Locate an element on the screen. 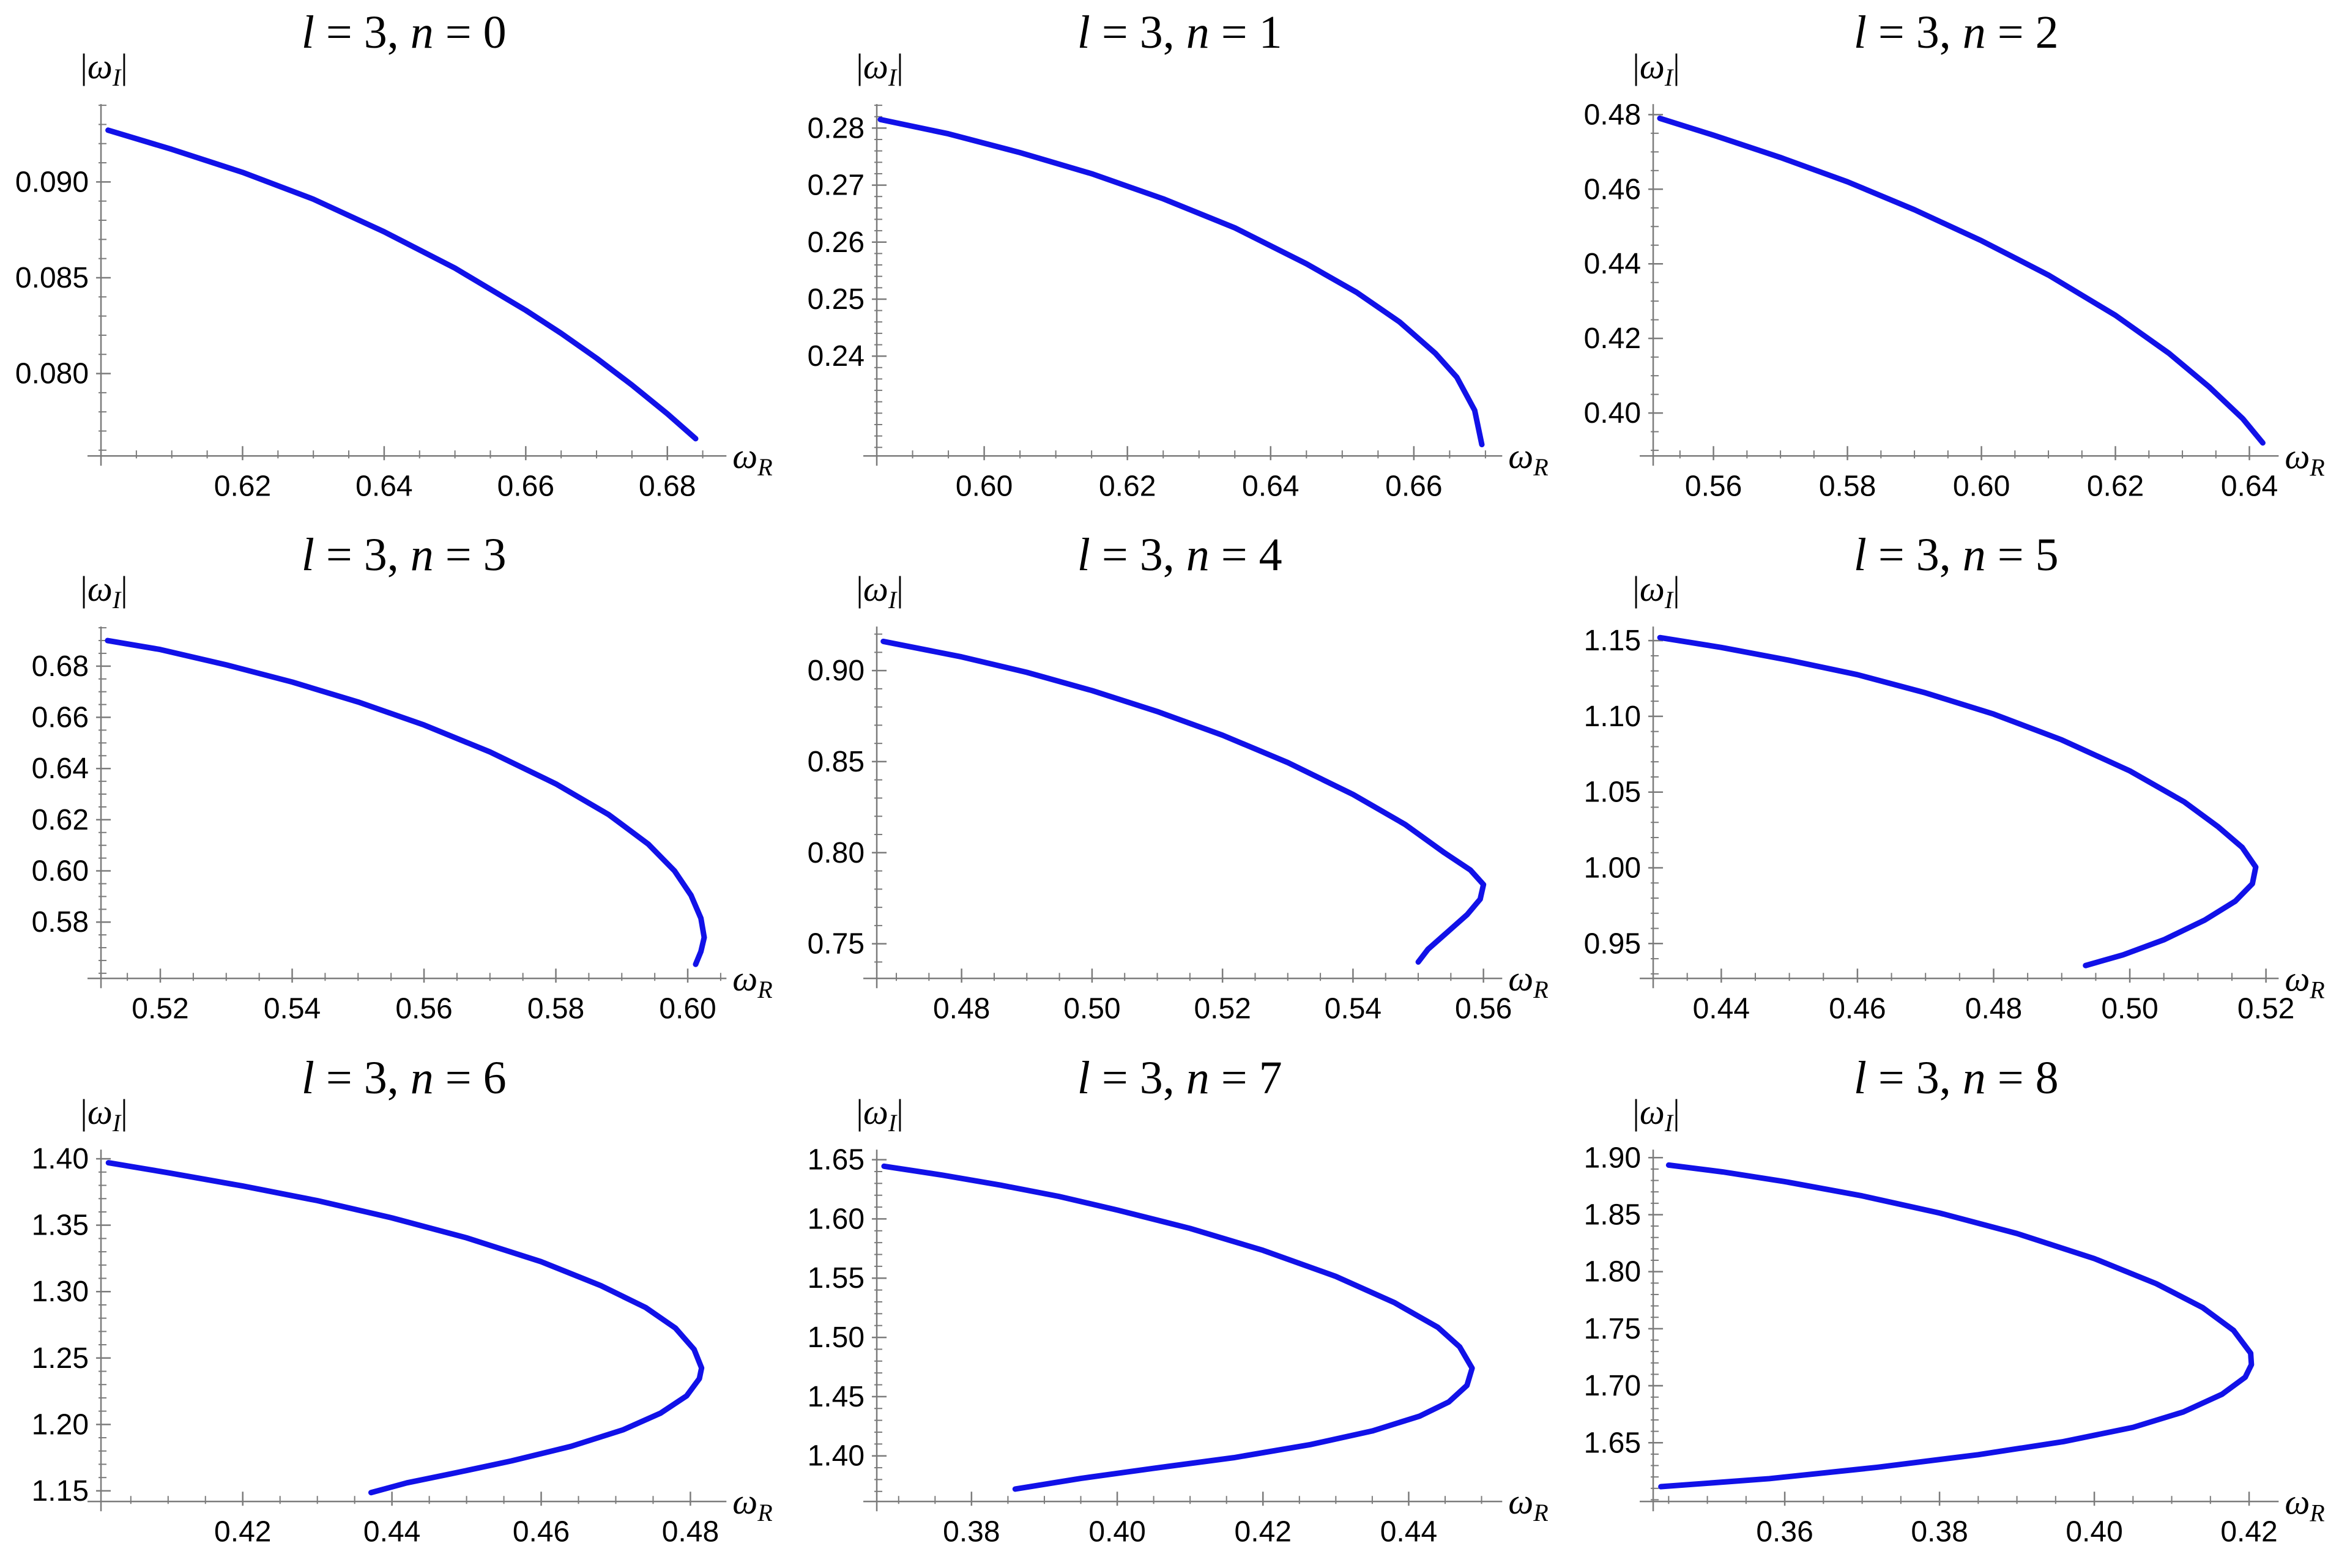  x-tick-label: 0.40 is located at coordinates (1117, 1531).